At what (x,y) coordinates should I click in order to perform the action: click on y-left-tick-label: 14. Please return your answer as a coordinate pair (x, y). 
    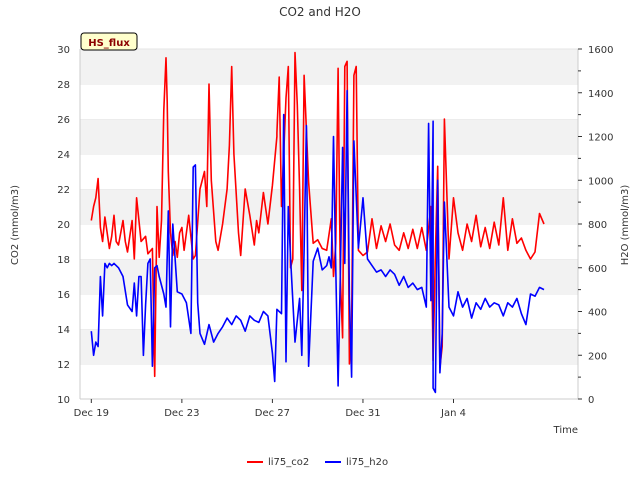
    Looking at the image, I should click on (63, 330).